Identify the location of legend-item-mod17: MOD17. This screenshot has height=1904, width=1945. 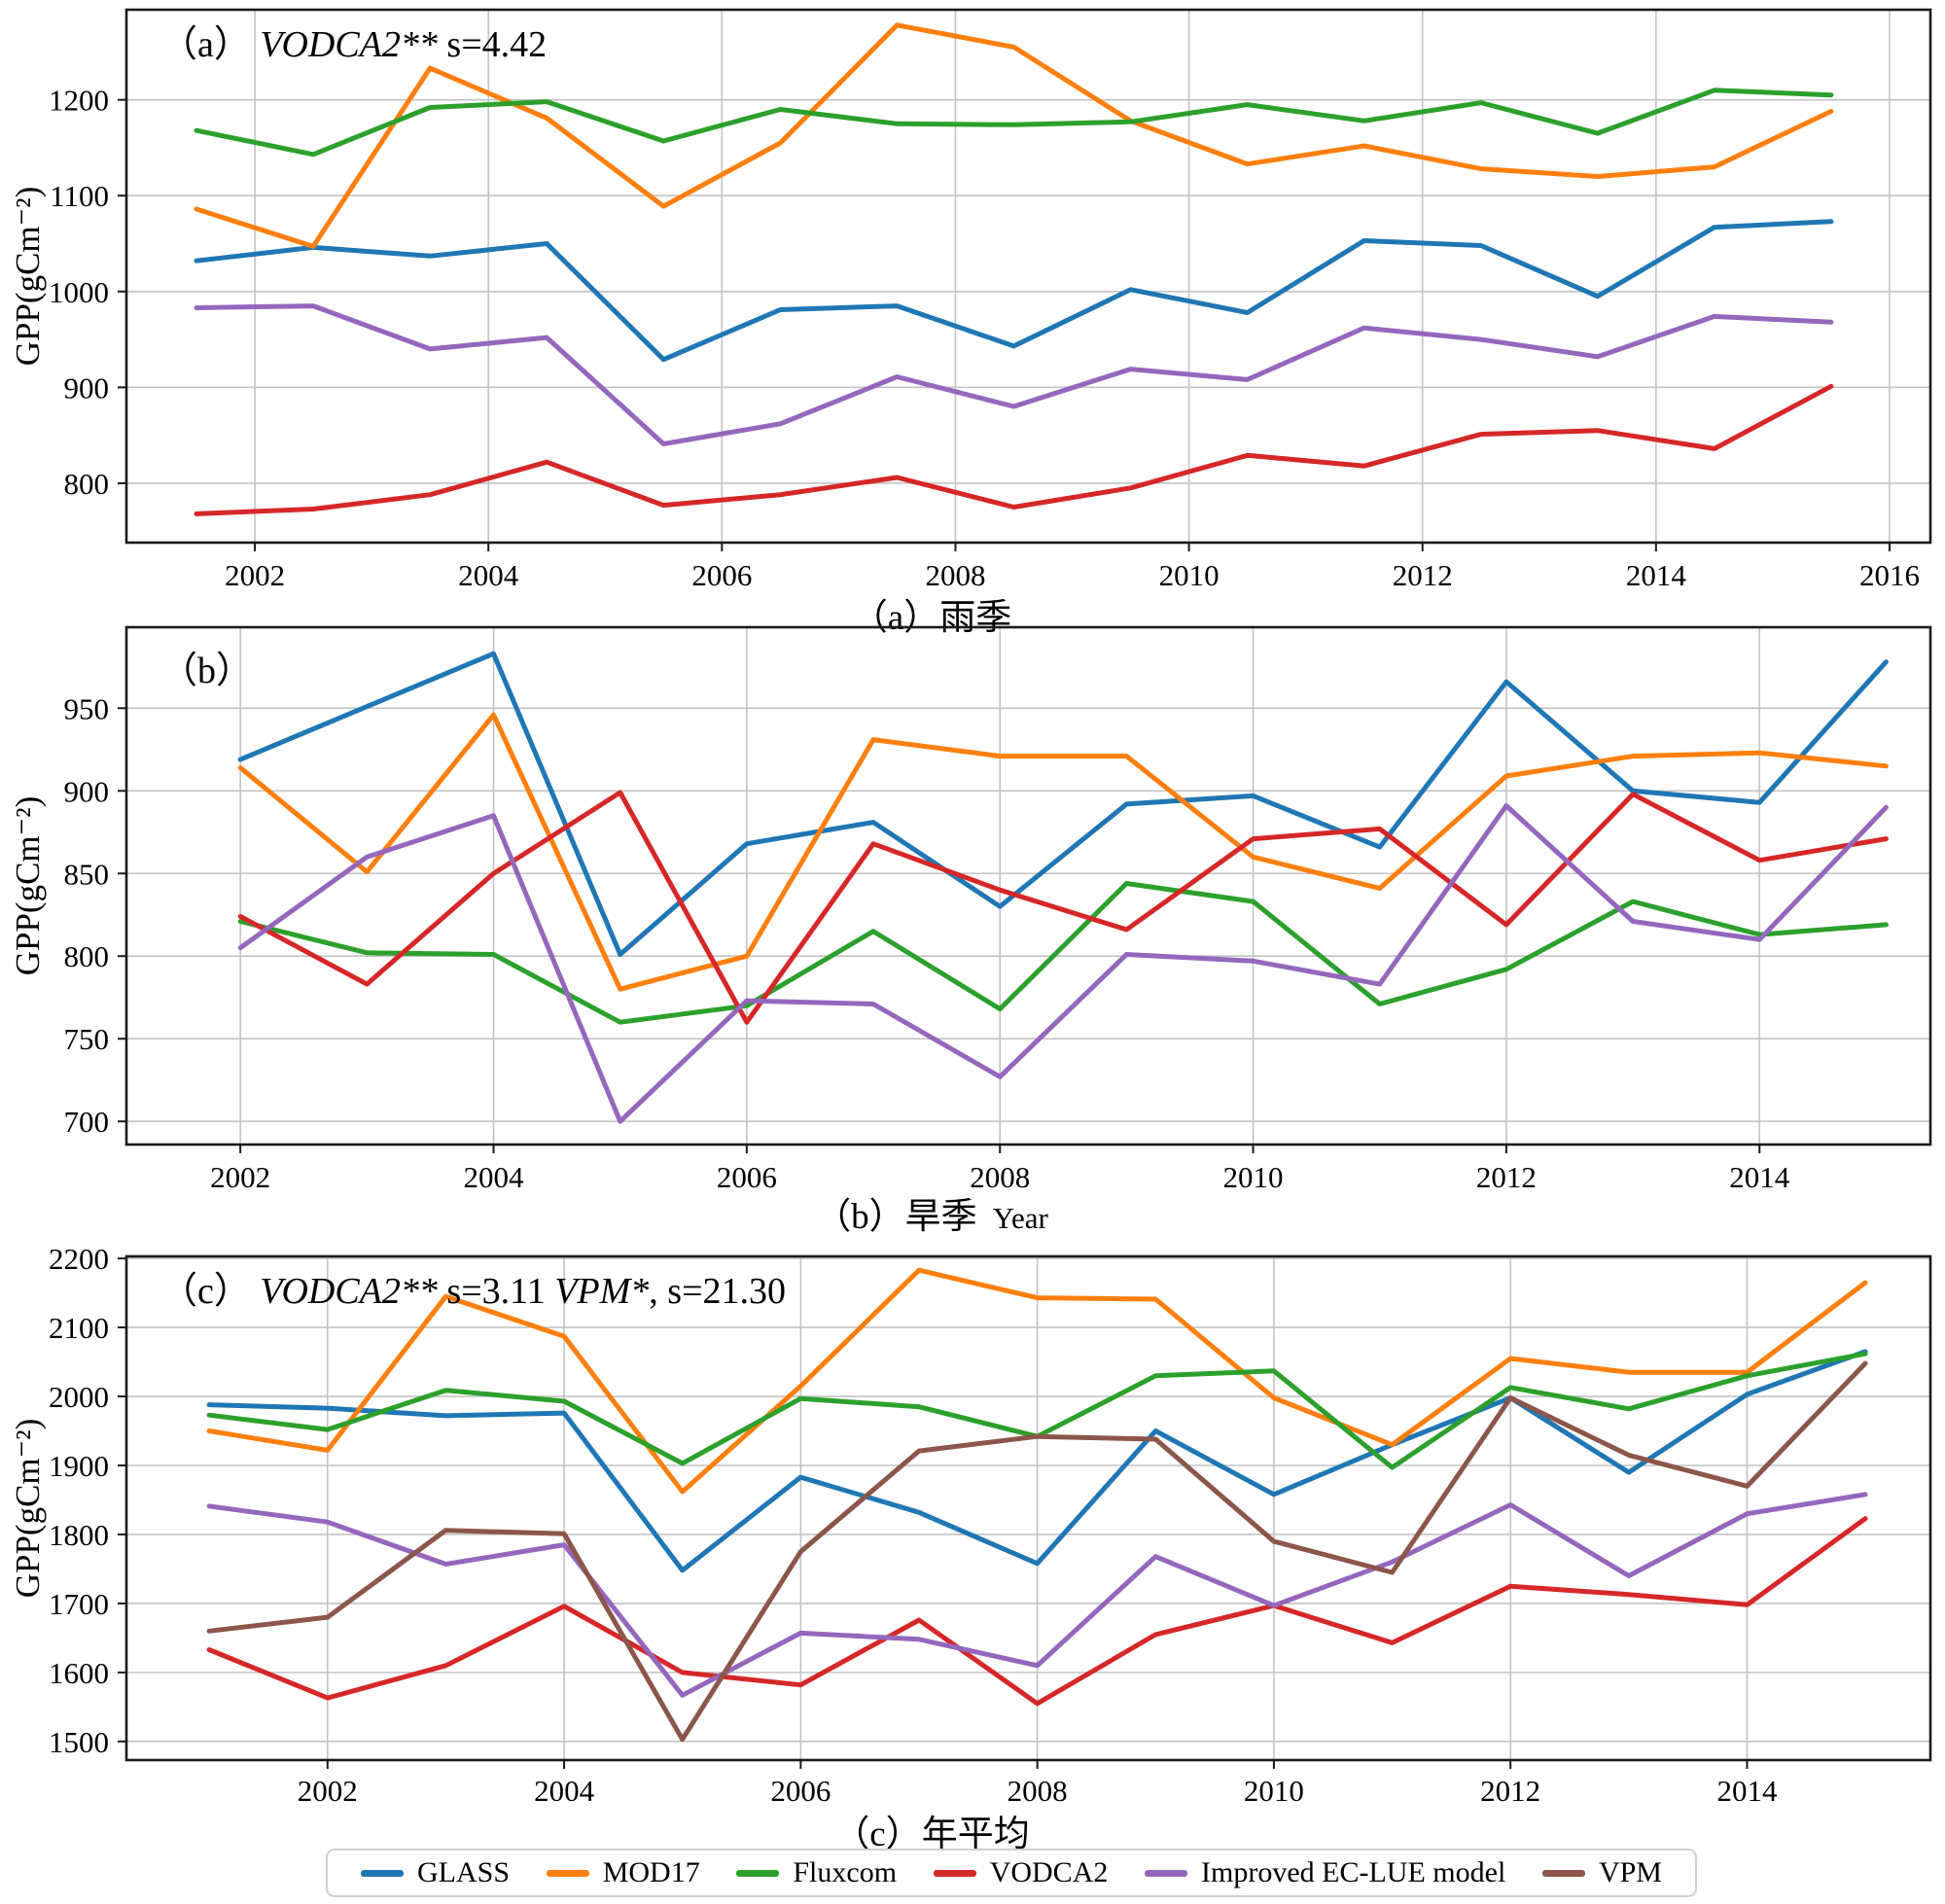
(623, 1872).